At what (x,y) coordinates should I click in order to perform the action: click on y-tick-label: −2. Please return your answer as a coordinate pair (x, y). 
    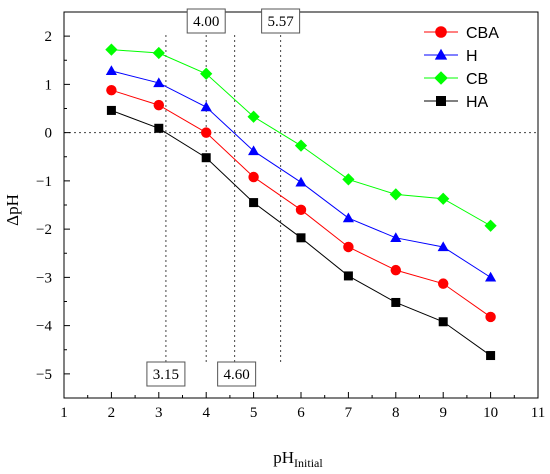
    Looking at the image, I should click on (44, 230).